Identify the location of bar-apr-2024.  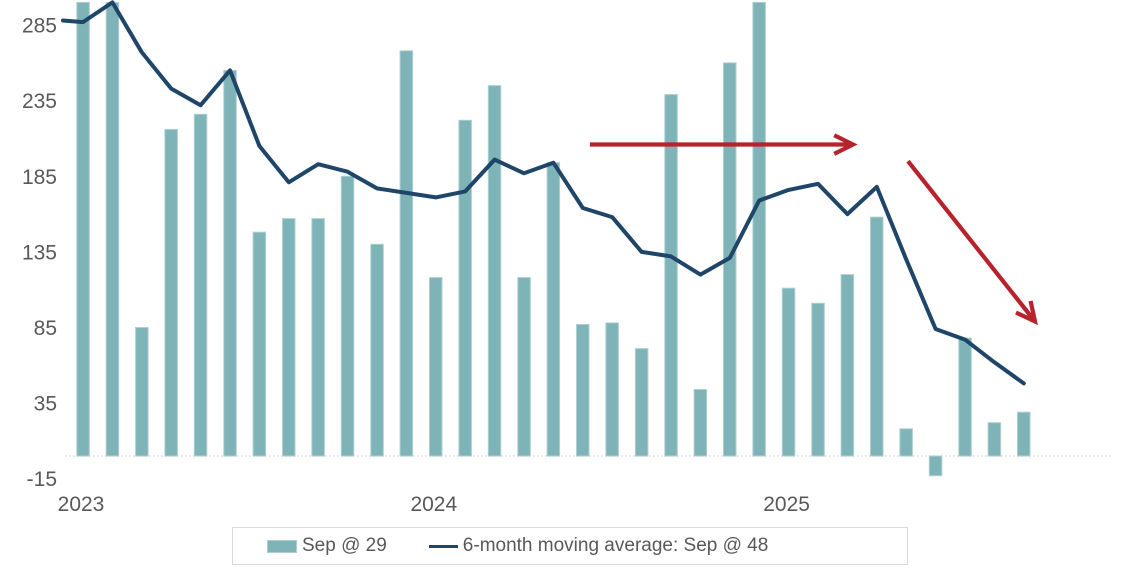
(524, 367).